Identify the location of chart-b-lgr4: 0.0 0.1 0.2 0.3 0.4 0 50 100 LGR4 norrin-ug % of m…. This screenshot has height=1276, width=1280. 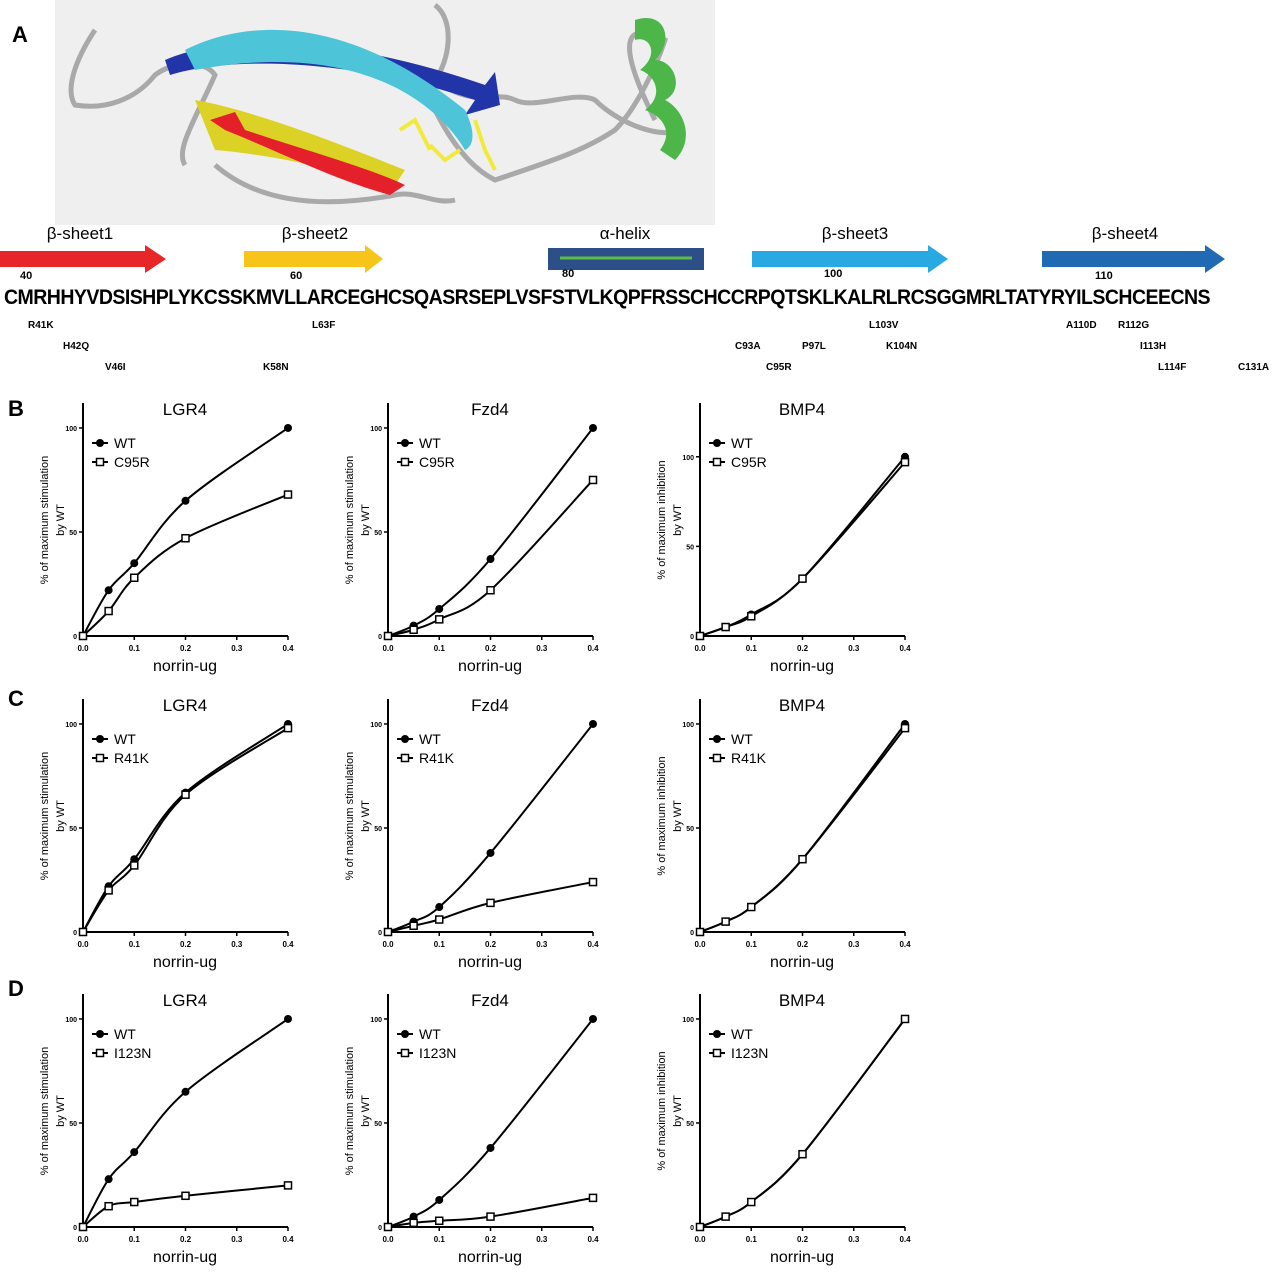
(166, 537).